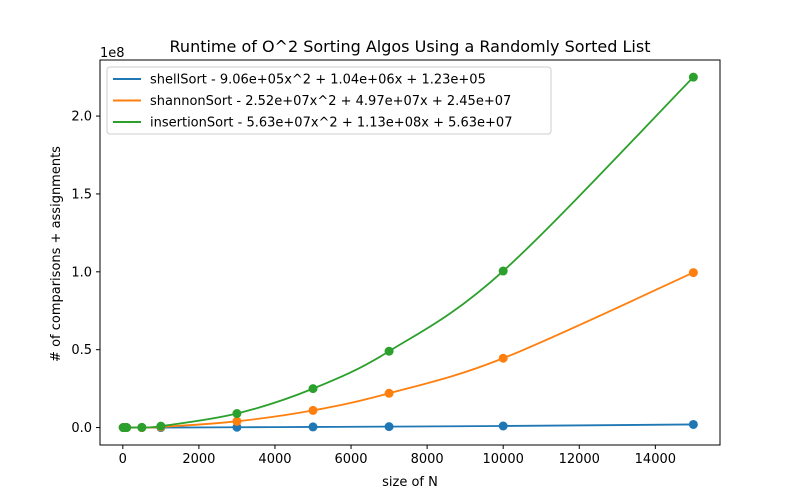 Image resolution: width=800 pixels, height=504 pixels. What do you see at coordinates (274, 459) in the screenshot?
I see `x-tick-label: 4000` at bounding box center [274, 459].